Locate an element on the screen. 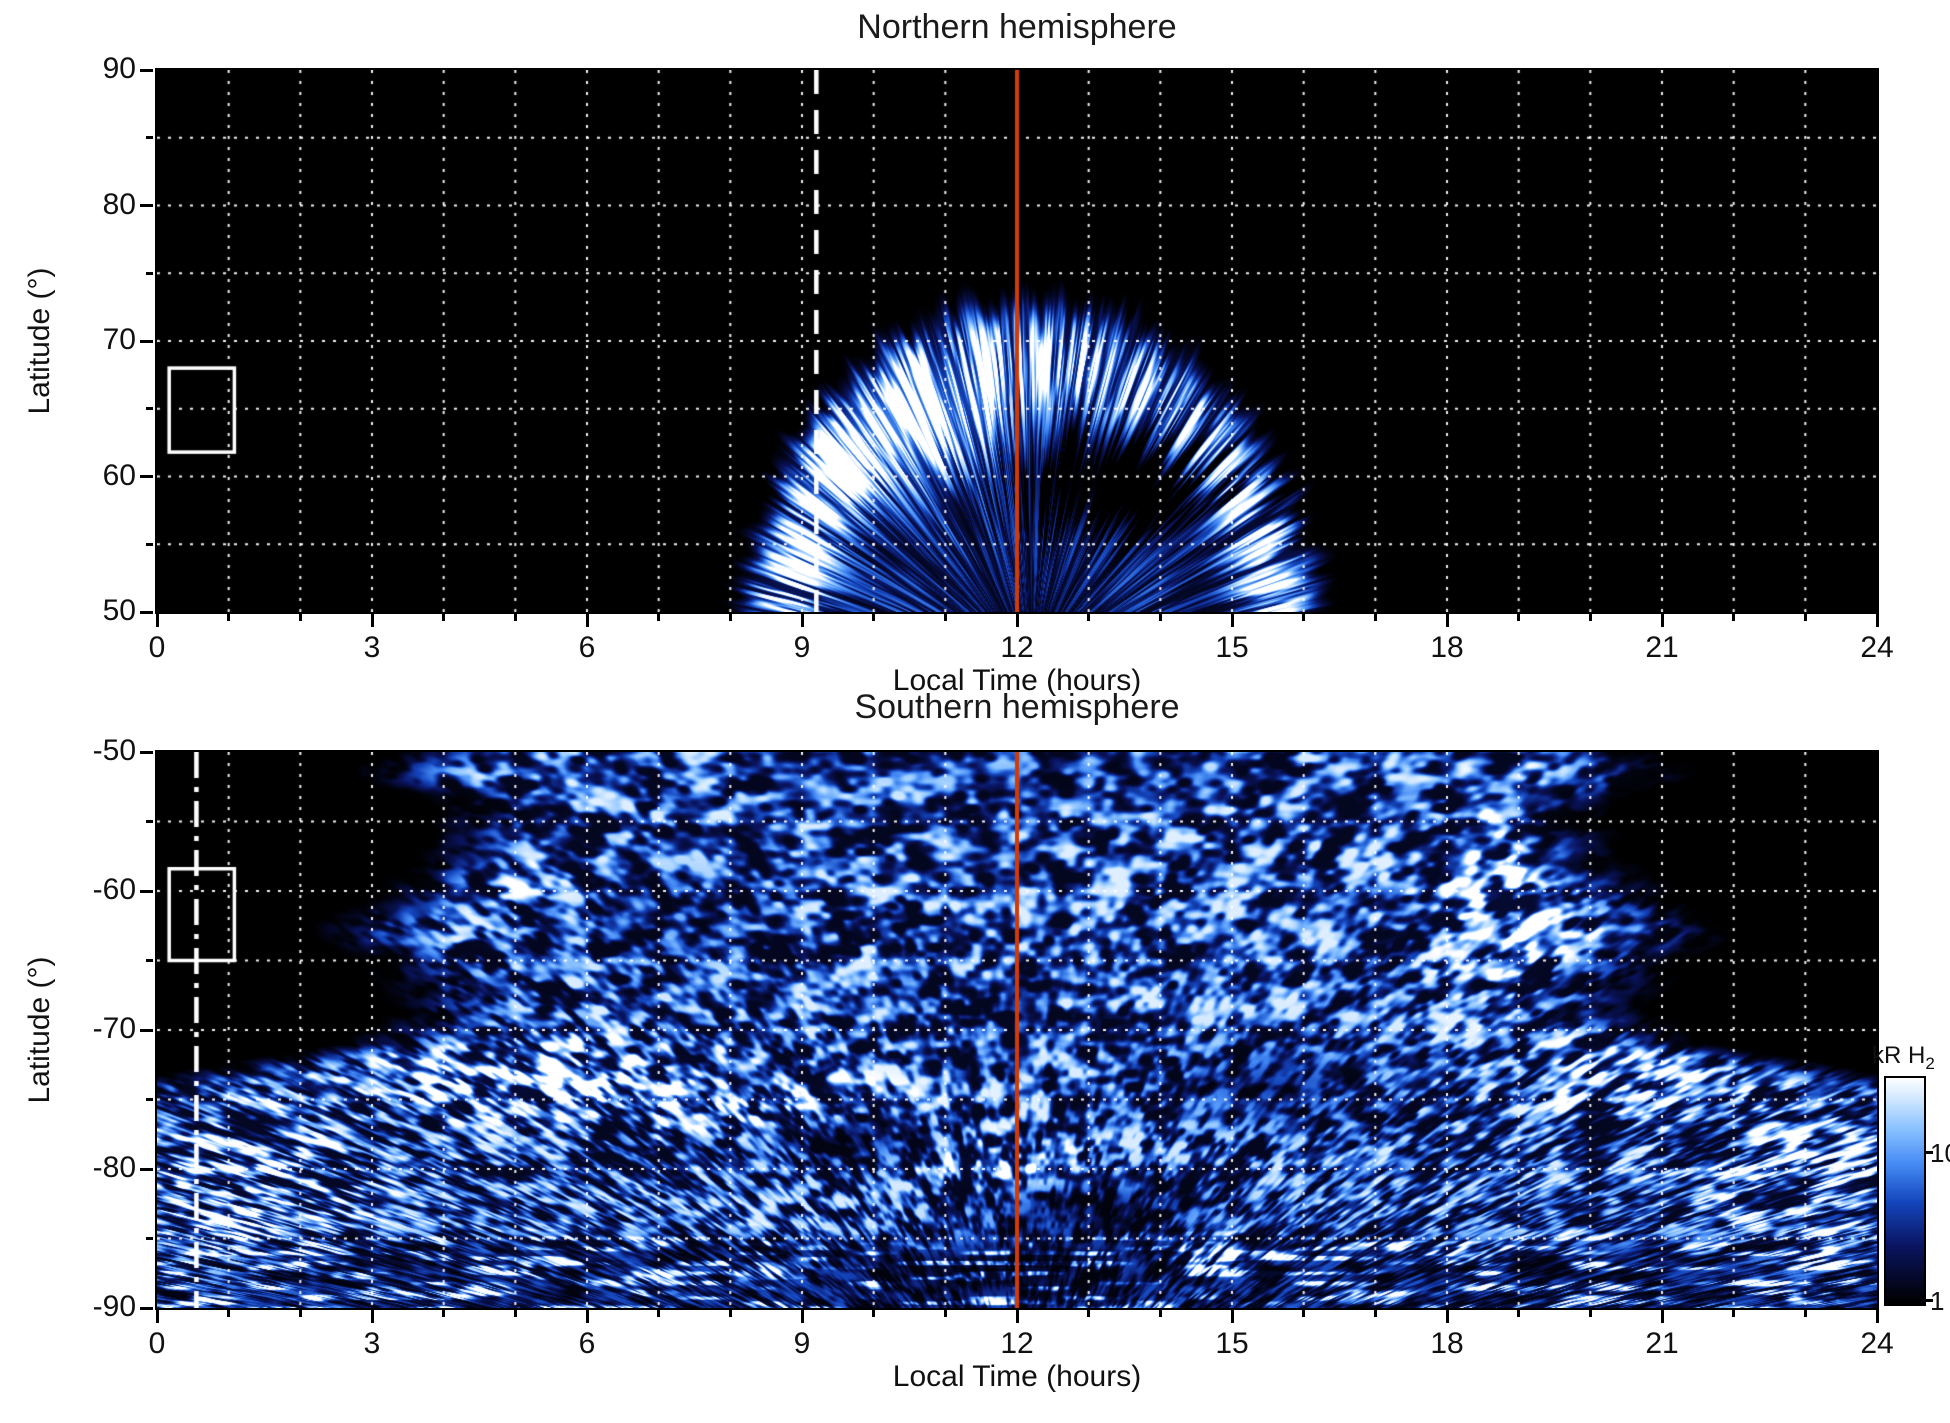 This screenshot has width=1950, height=1423. north-panel-title: Northern hemisphere is located at coordinates (1017, 27).